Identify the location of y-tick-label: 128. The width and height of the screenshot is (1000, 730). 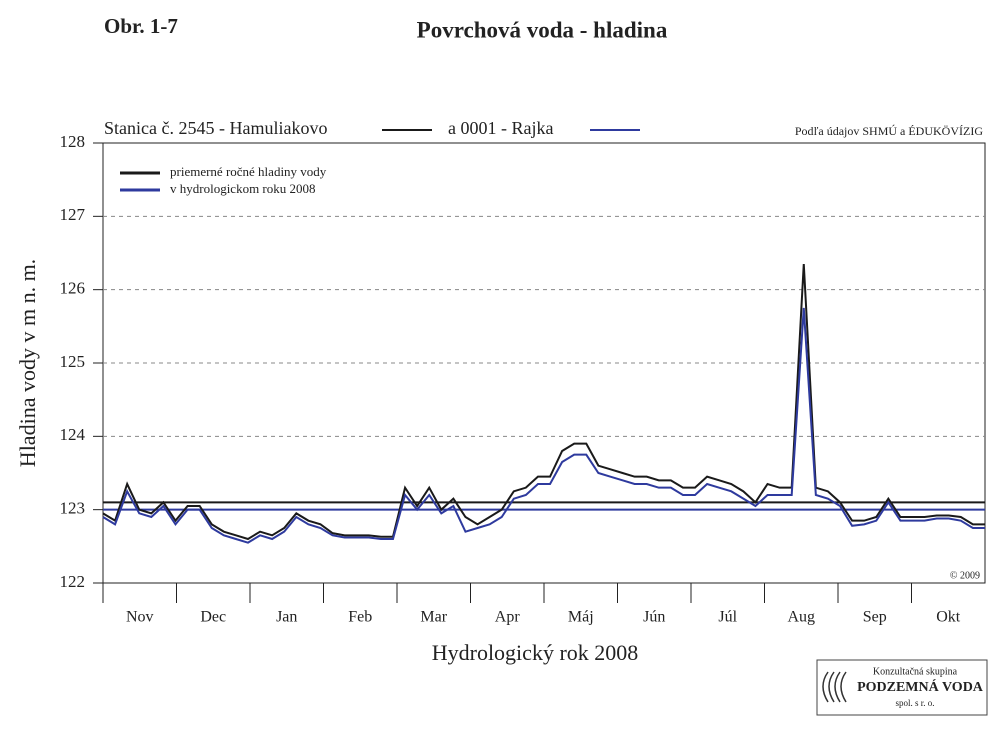
(73, 141).